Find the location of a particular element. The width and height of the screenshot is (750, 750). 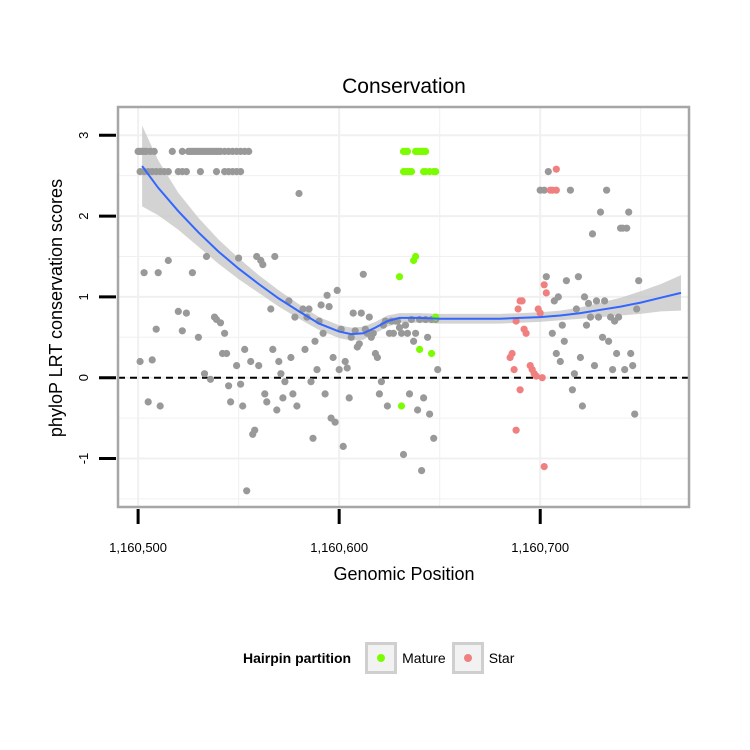

x-axis-label: Genomic Position is located at coordinates (403, 574).